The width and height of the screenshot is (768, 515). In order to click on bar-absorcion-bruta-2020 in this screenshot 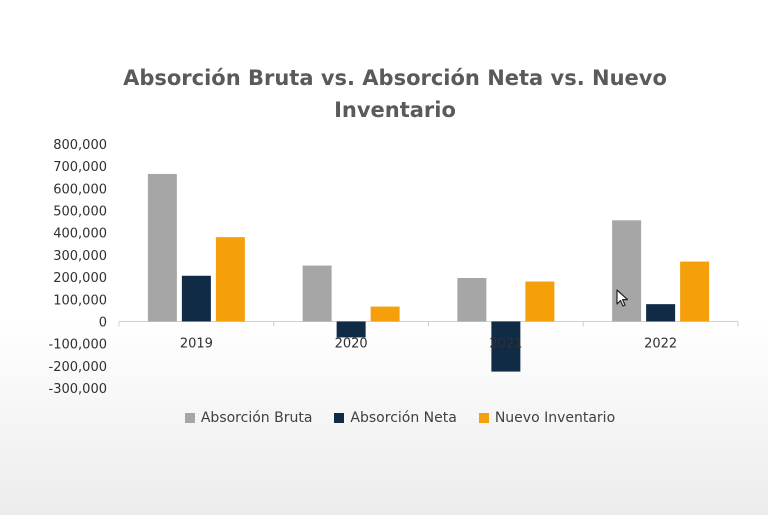, I will do `click(317, 293)`.